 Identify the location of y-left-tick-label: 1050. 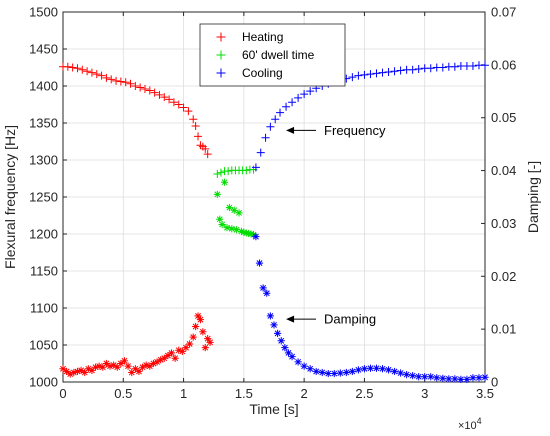
(43, 345).